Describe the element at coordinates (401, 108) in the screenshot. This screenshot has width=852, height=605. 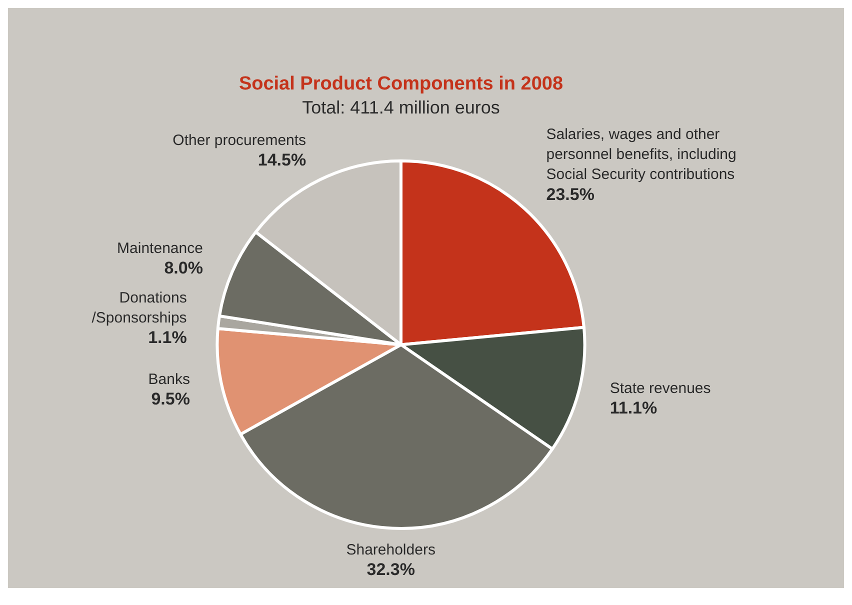
I see `chart-subtitle: Total: 411.4 million euros` at that location.